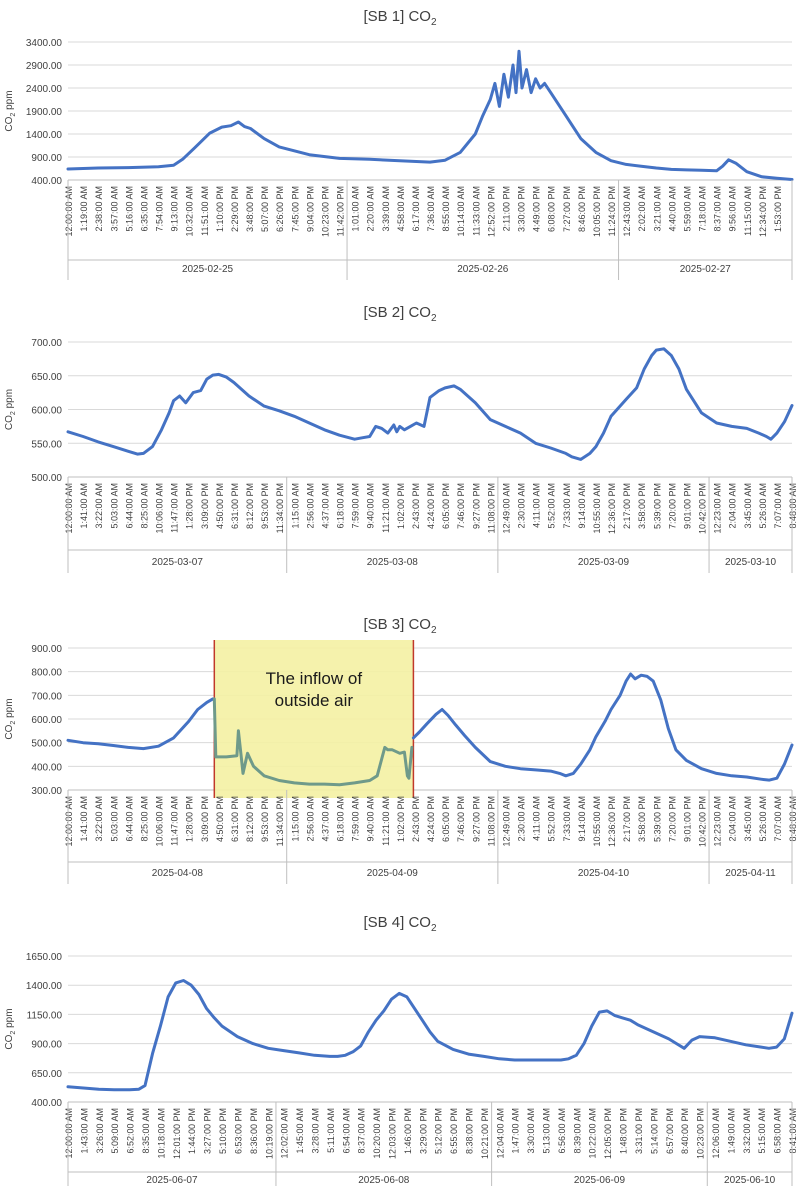 This screenshot has height=1186, width=800. I want to click on x-tick-label: 7:20:00 PM, so click(672, 506).